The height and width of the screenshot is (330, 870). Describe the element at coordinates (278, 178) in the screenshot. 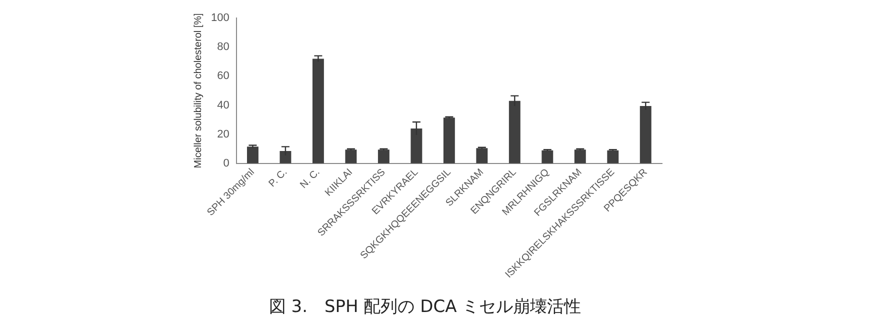

I see `x-tick-label: P. C.` at that location.